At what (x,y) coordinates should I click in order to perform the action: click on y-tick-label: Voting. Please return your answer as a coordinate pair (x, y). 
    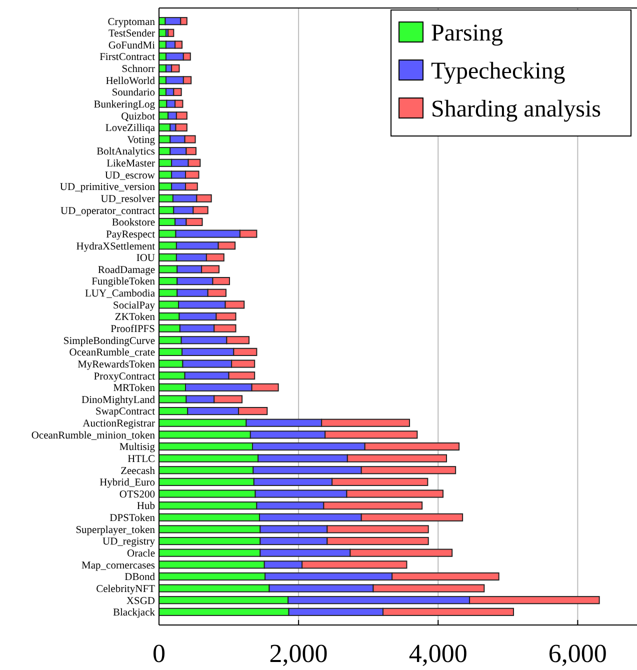
    Looking at the image, I should click on (141, 140).